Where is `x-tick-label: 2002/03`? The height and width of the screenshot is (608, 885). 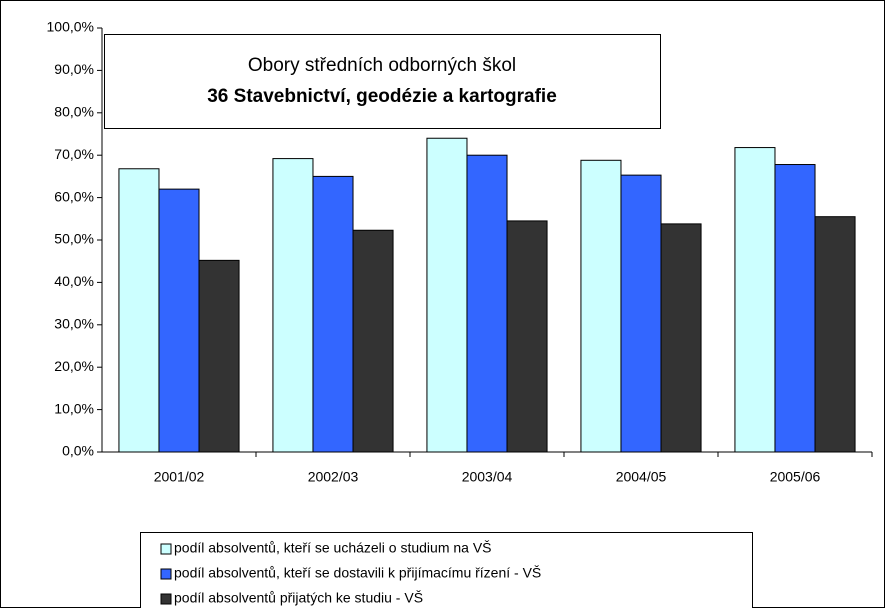
x-tick-label: 2002/03 is located at coordinates (333, 477).